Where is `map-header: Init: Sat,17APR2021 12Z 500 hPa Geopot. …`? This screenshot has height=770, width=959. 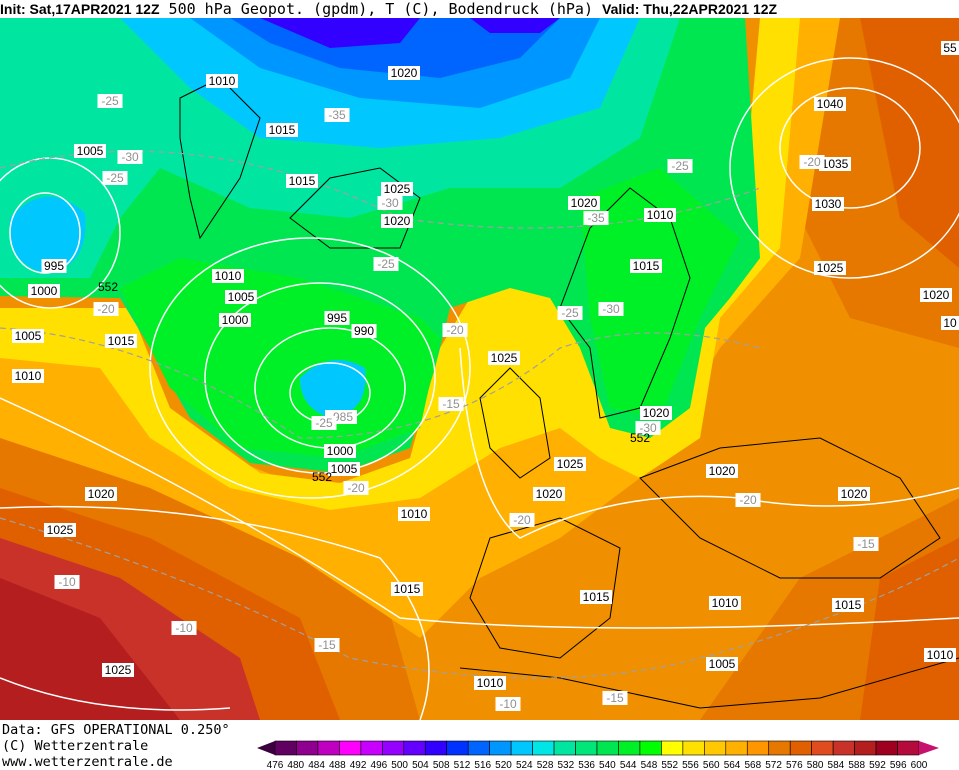
map-header: Init: Sat,17APR2021 12Z 500 hPa Geopot. … is located at coordinates (479, 9).